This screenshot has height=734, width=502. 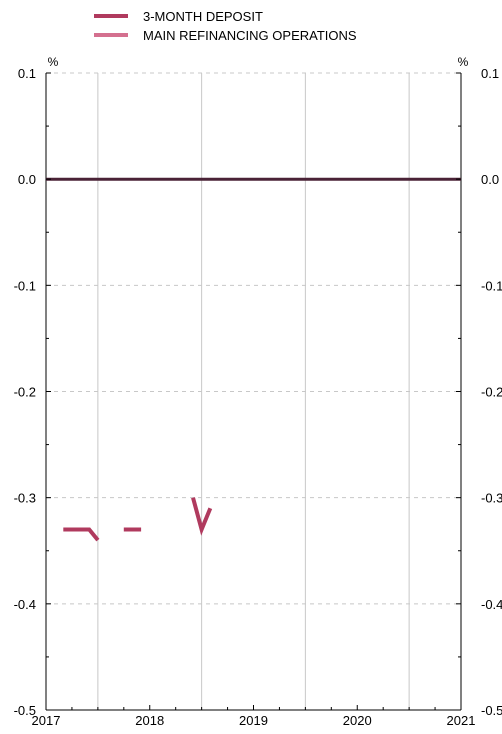 What do you see at coordinates (491, 392) in the screenshot?
I see `right-y-tick-label: -0.2` at bounding box center [491, 392].